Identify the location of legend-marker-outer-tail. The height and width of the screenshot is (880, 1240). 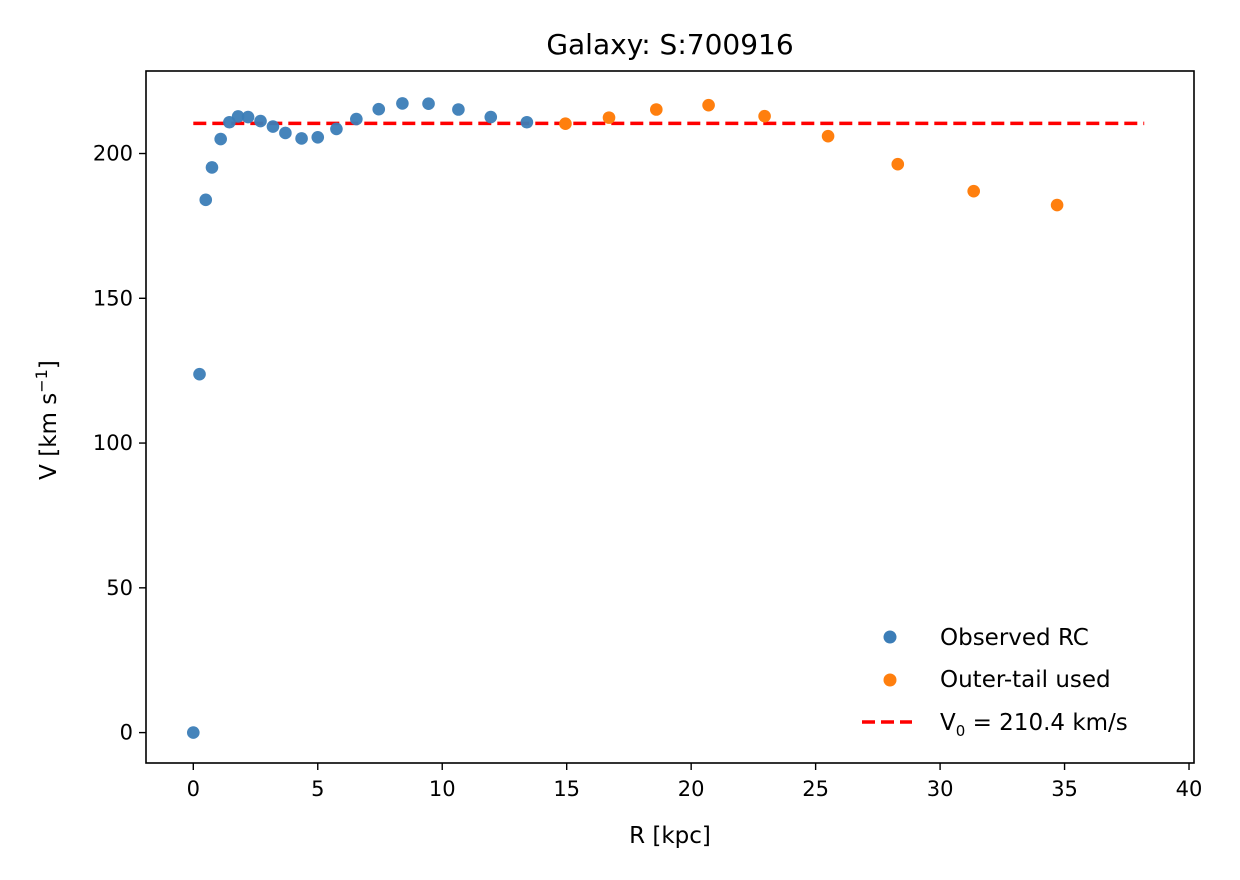
(890, 680).